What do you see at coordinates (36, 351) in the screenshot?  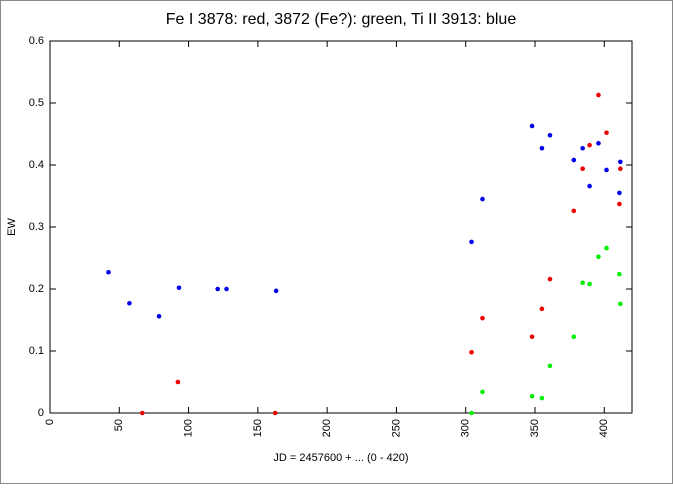 I see `y-tick-label: 0.1` at bounding box center [36, 351].